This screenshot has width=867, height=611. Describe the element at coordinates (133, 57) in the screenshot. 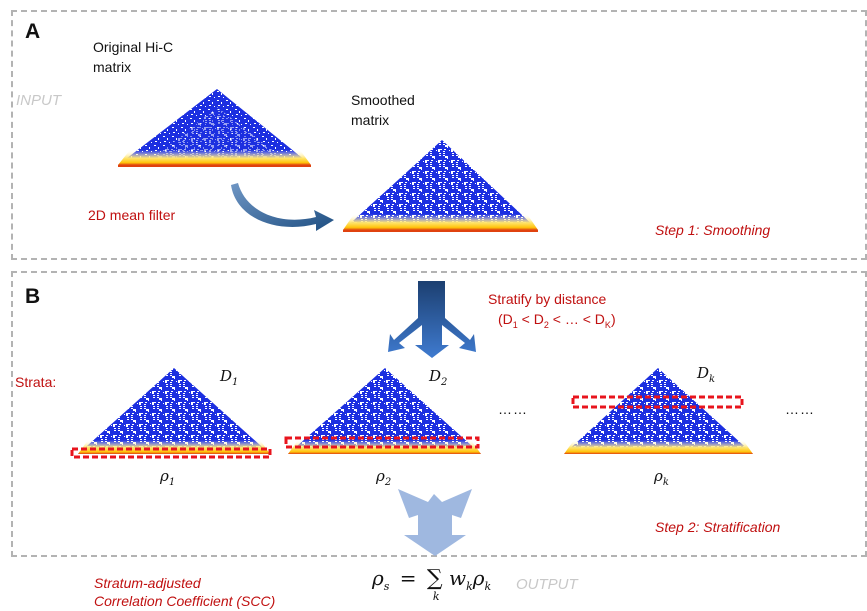

I see `original-matrix-title: Original Hi-C matrix` at that location.